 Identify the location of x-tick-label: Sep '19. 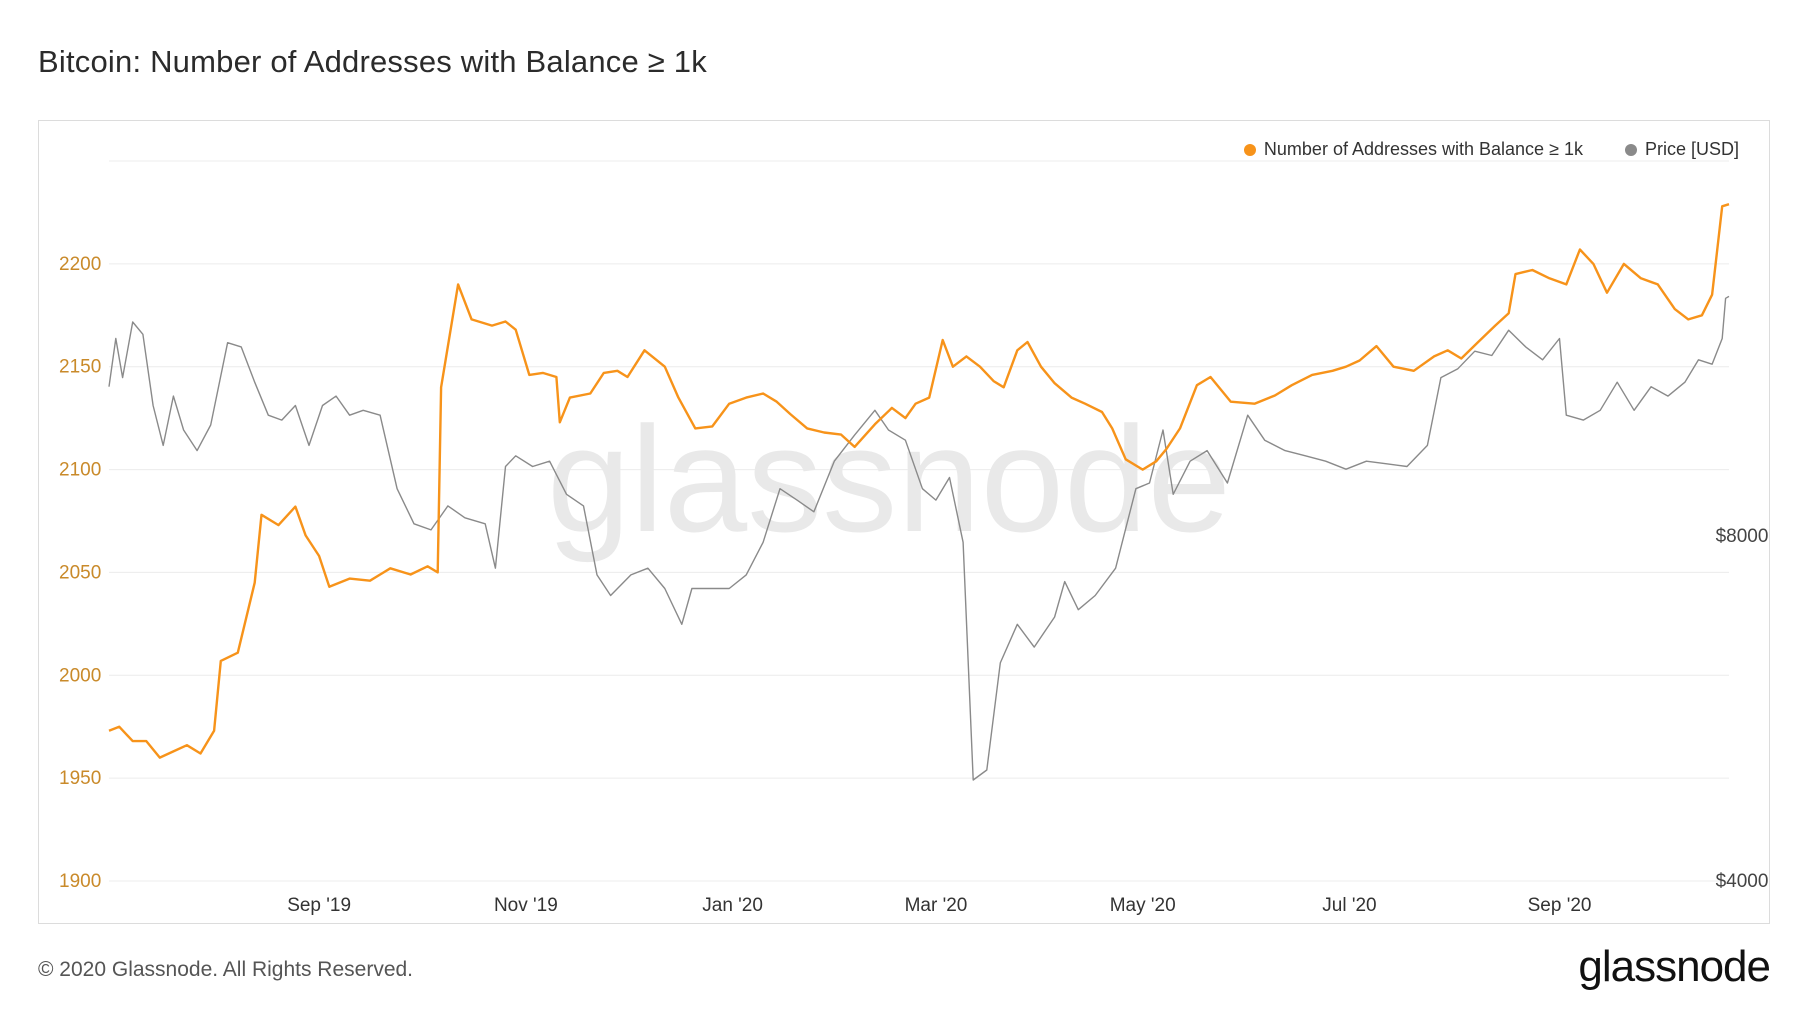
(319, 905).